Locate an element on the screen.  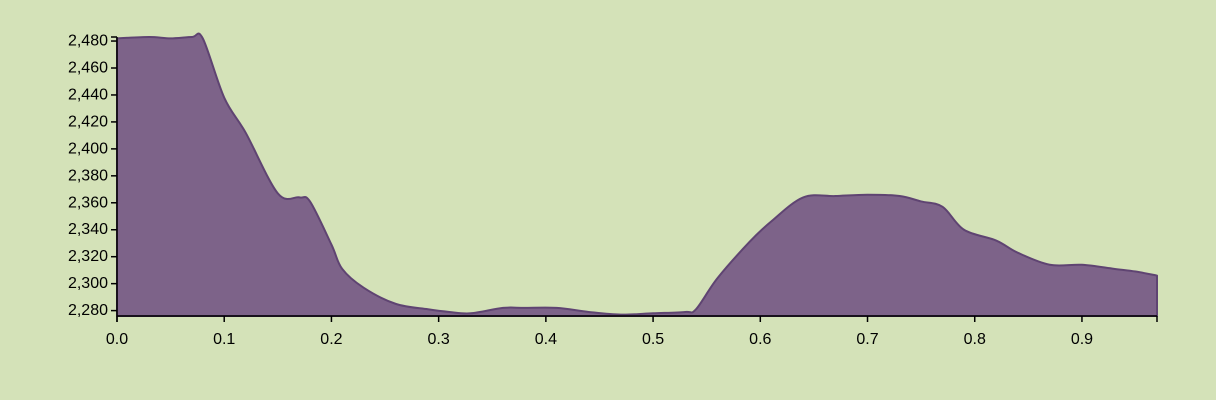
y-tick-label: 2,300 is located at coordinates (88, 283).